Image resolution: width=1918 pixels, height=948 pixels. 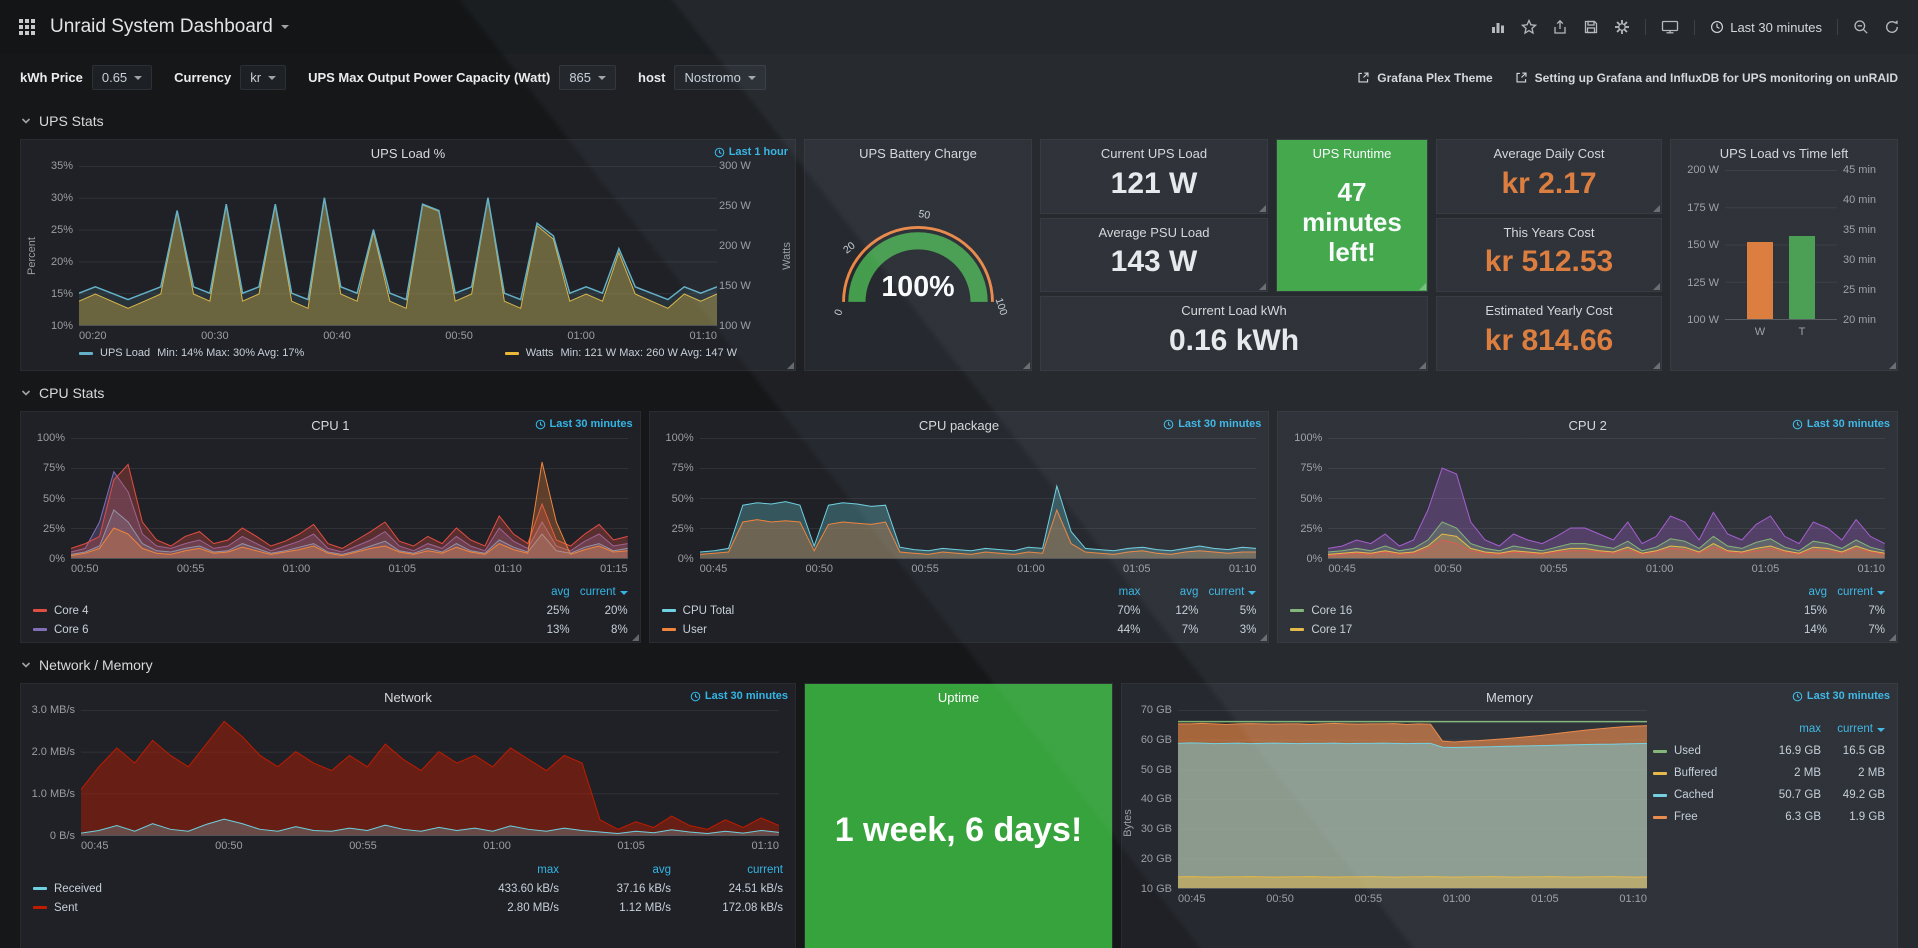 What do you see at coordinates (978, 498) in the screenshot?
I see `cpu-package-chart` at bounding box center [978, 498].